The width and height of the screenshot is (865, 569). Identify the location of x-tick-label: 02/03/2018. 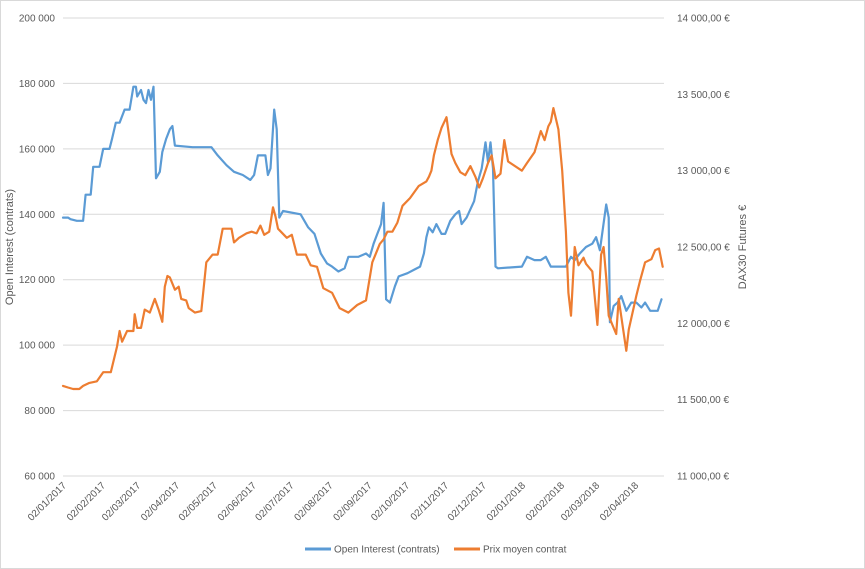
(580, 501).